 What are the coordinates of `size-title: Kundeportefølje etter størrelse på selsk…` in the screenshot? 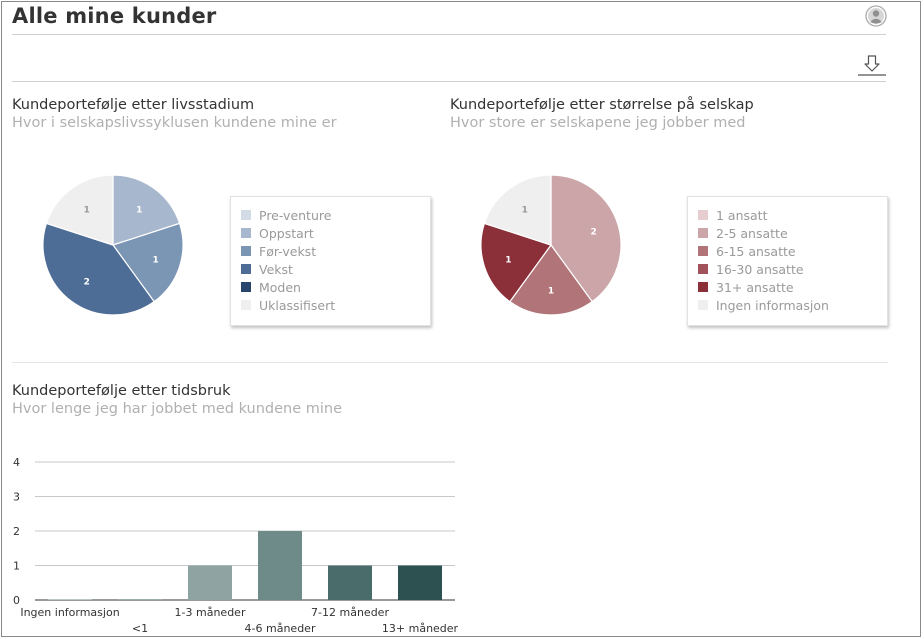 It's located at (602, 105).